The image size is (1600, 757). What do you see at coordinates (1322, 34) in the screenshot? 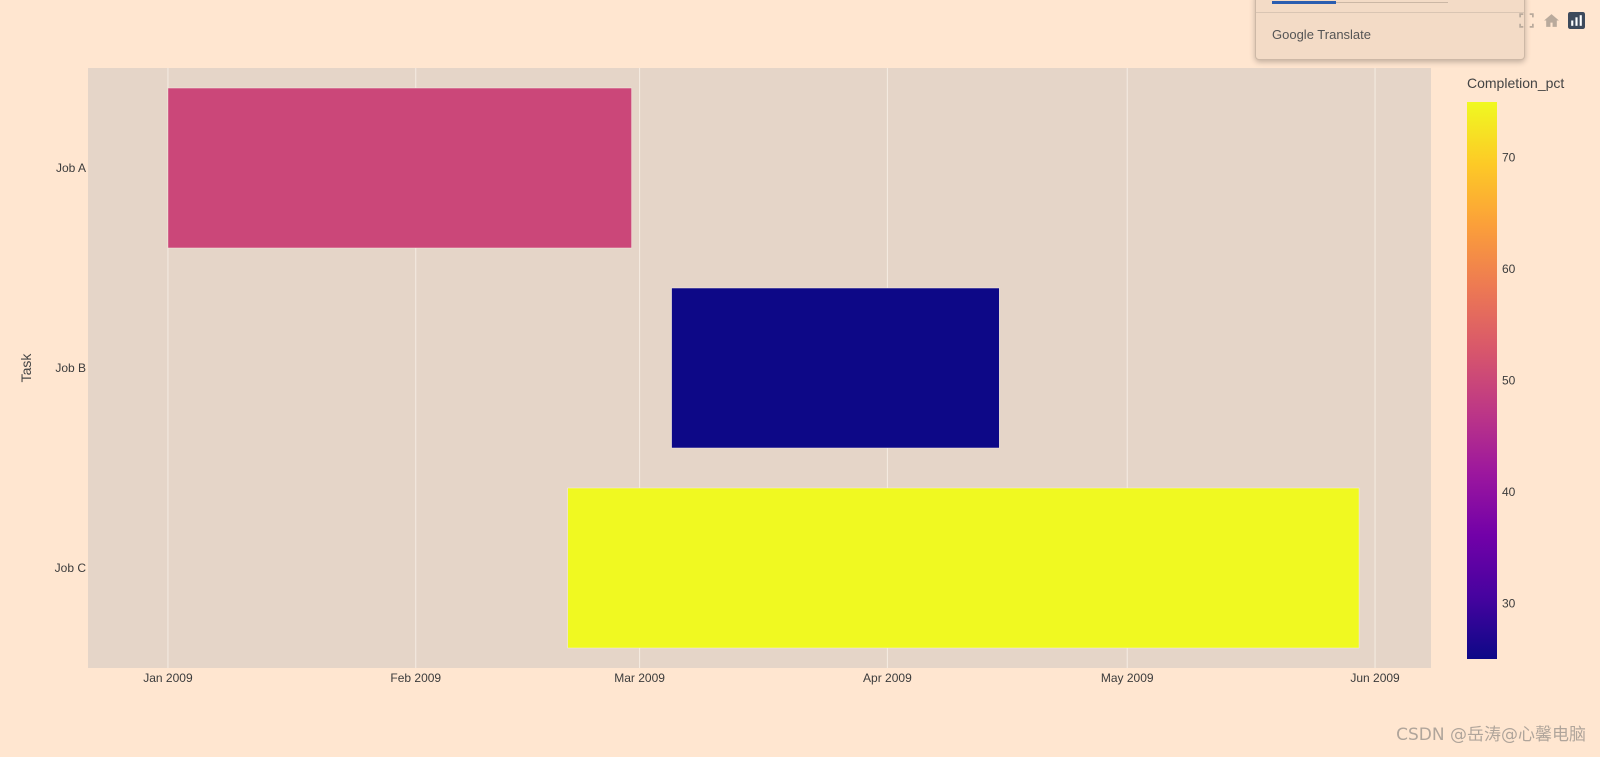
I see `google-translate-brand: Google Translate` at bounding box center [1322, 34].